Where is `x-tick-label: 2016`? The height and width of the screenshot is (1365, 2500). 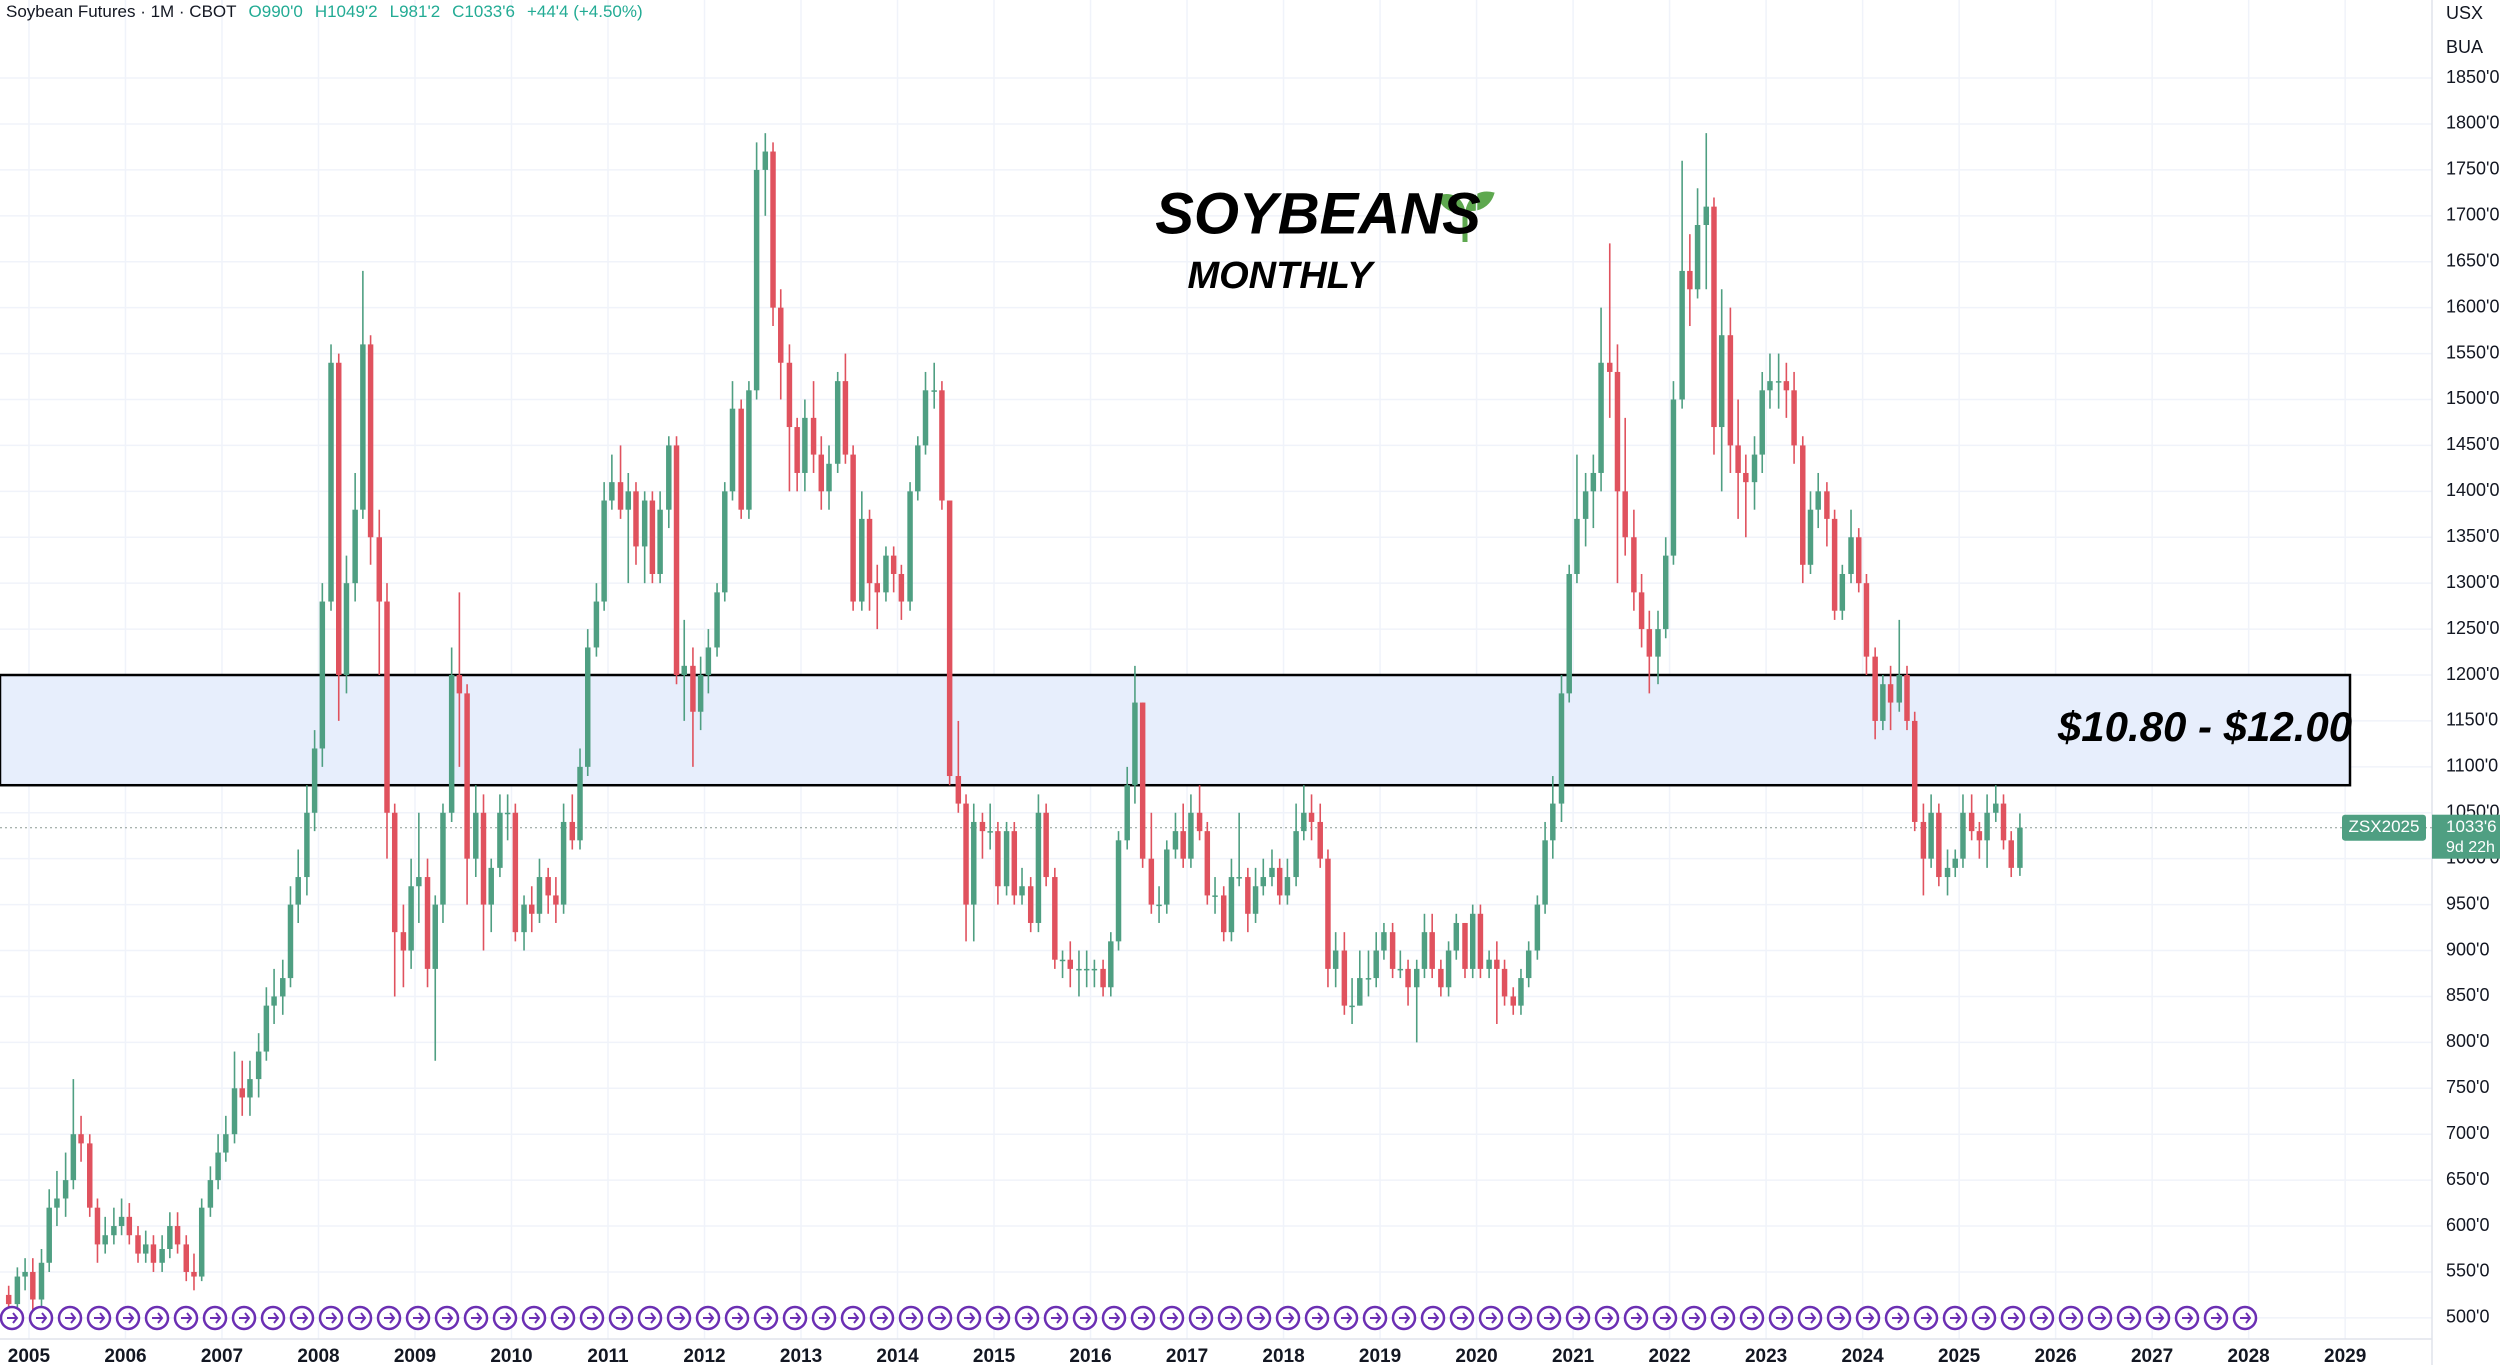
x-tick-label: 2016 is located at coordinates (1090, 1355).